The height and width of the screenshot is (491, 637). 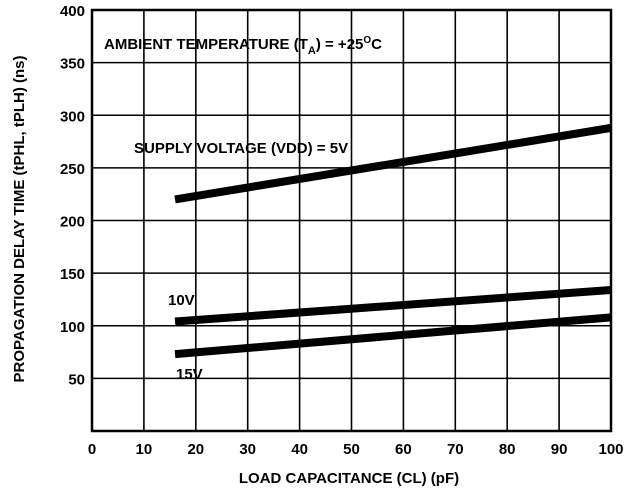 I want to click on ambient-superscript: O, so click(x=367, y=40).